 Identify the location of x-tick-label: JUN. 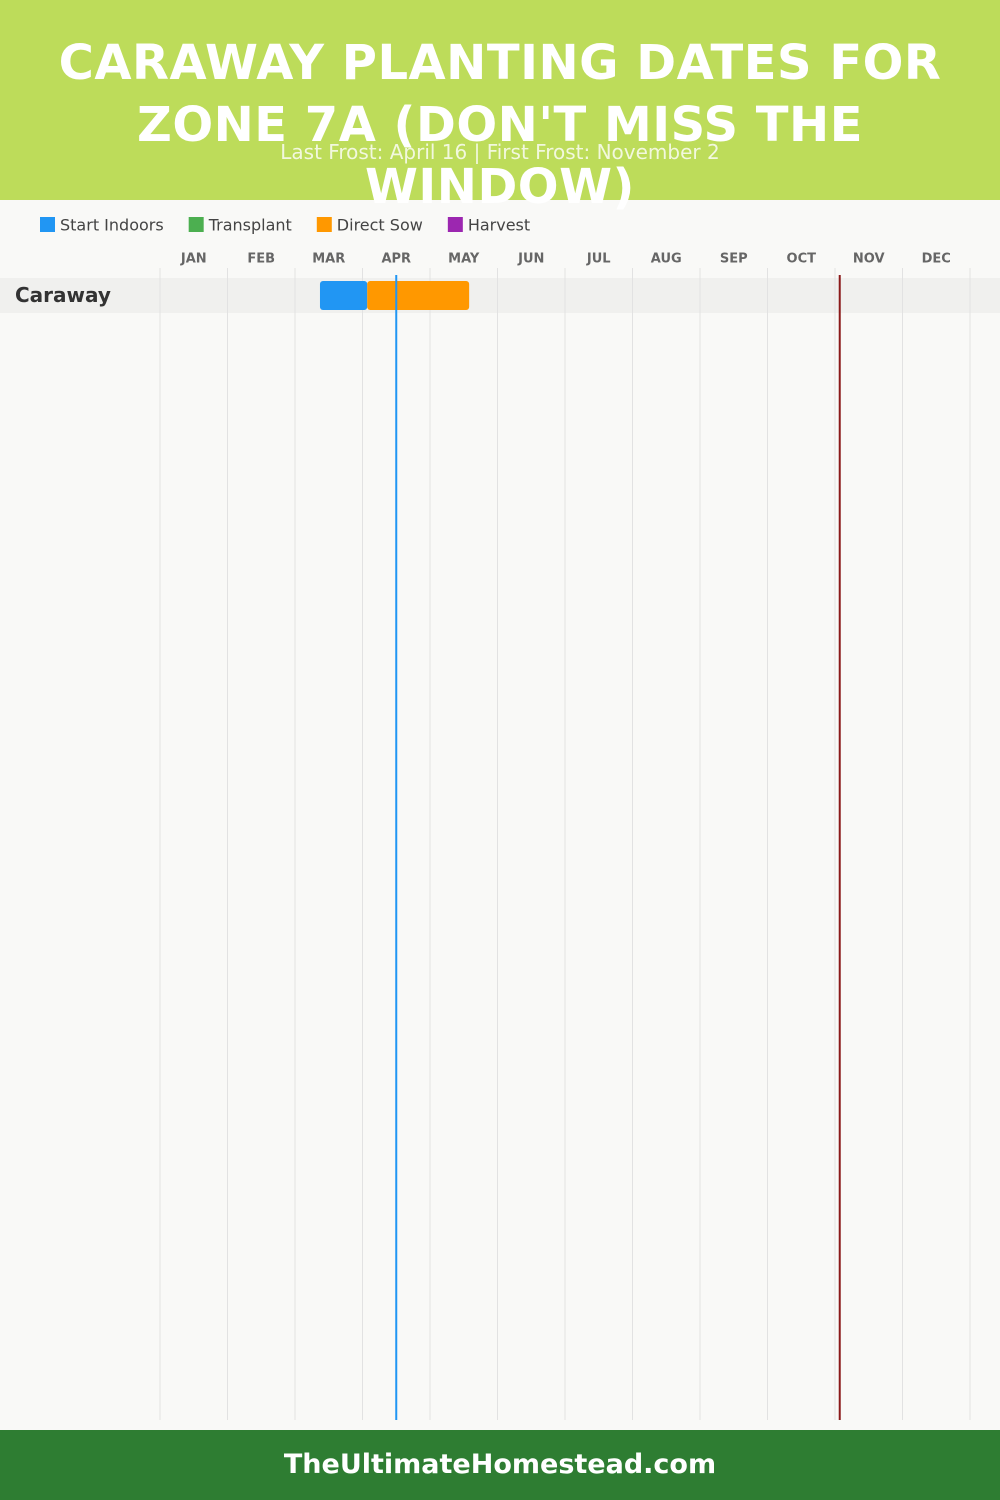
(530, 259).